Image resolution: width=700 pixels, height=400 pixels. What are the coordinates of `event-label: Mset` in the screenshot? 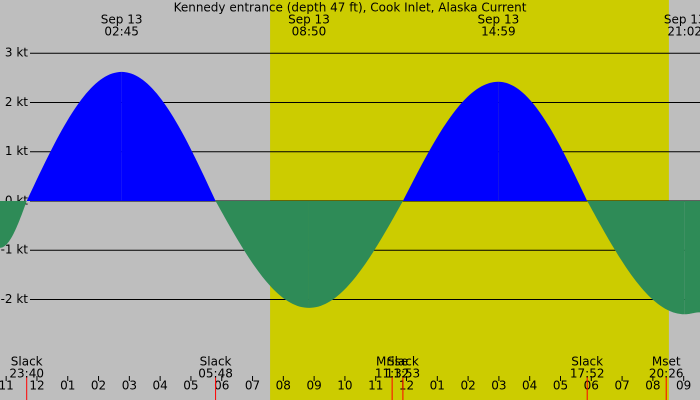 It's located at (666, 362).